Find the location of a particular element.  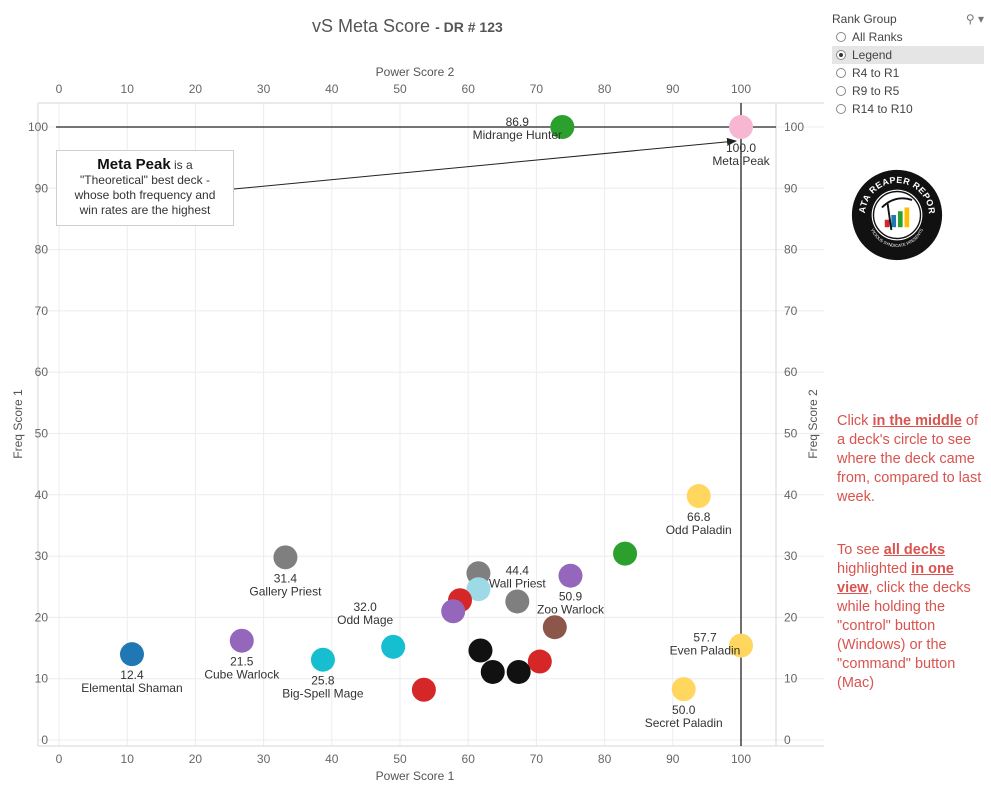

y2-tick-label: 60 is located at coordinates (791, 372).